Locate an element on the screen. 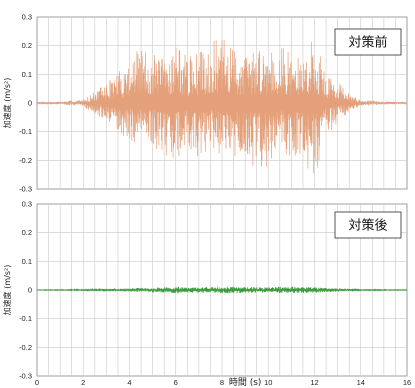 Image resolution: width=415 pixels, height=388 pixels. x-tick-label: 6 is located at coordinates (176, 382).